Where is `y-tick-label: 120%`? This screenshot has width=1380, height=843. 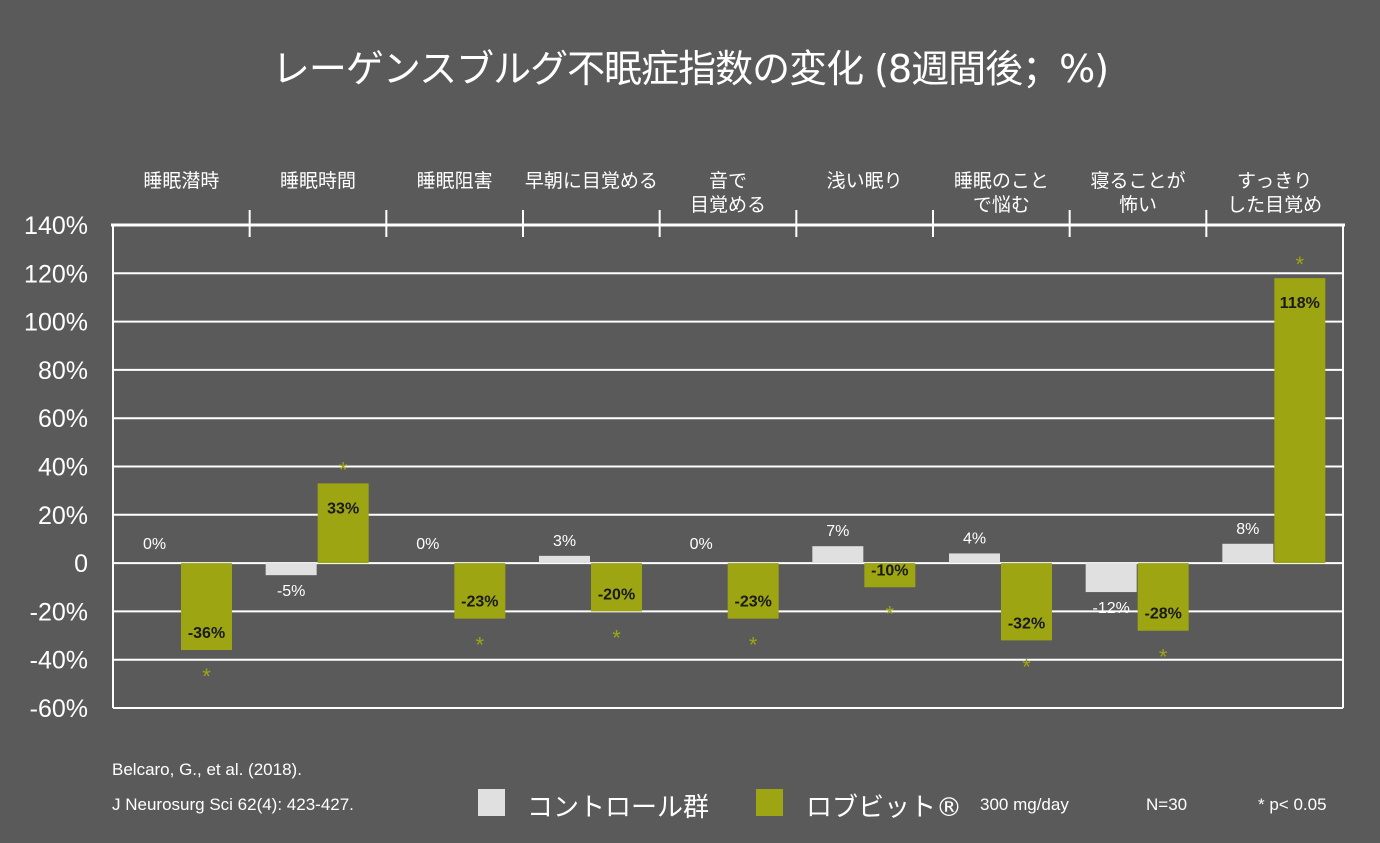 y-tick-label: 120% is located at coordinates (56, 274).